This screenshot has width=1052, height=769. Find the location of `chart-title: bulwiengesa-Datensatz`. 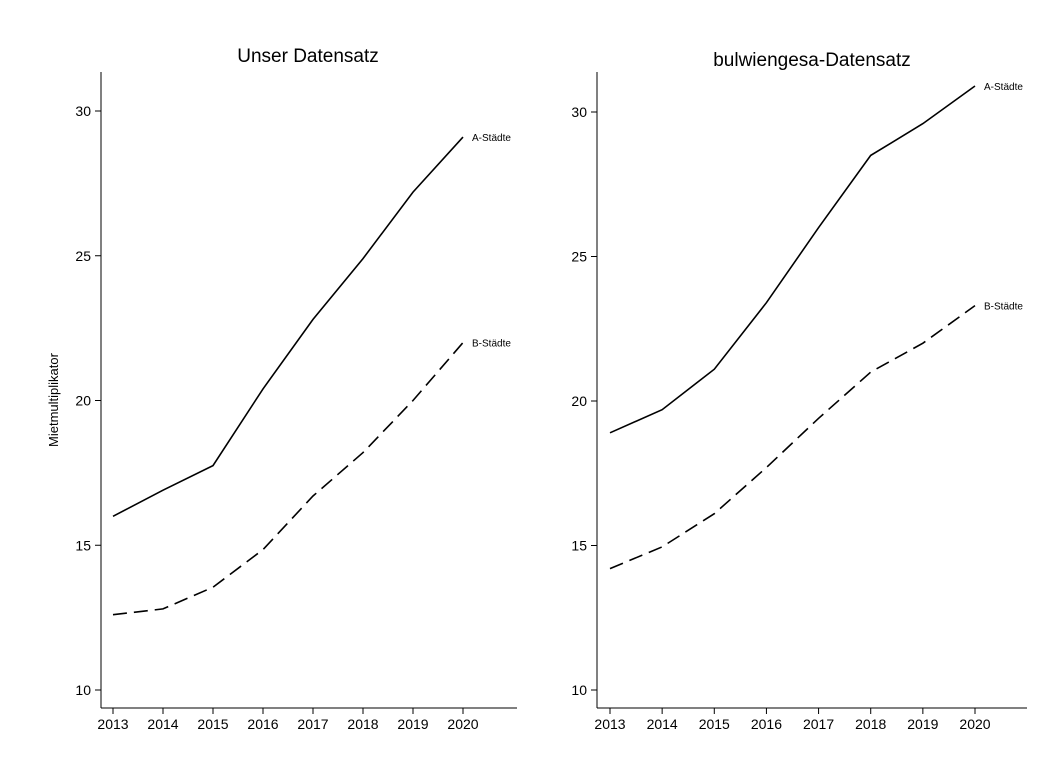

chart-title: bulwiengesa-Datensatz is located at coordinates (812, 60).